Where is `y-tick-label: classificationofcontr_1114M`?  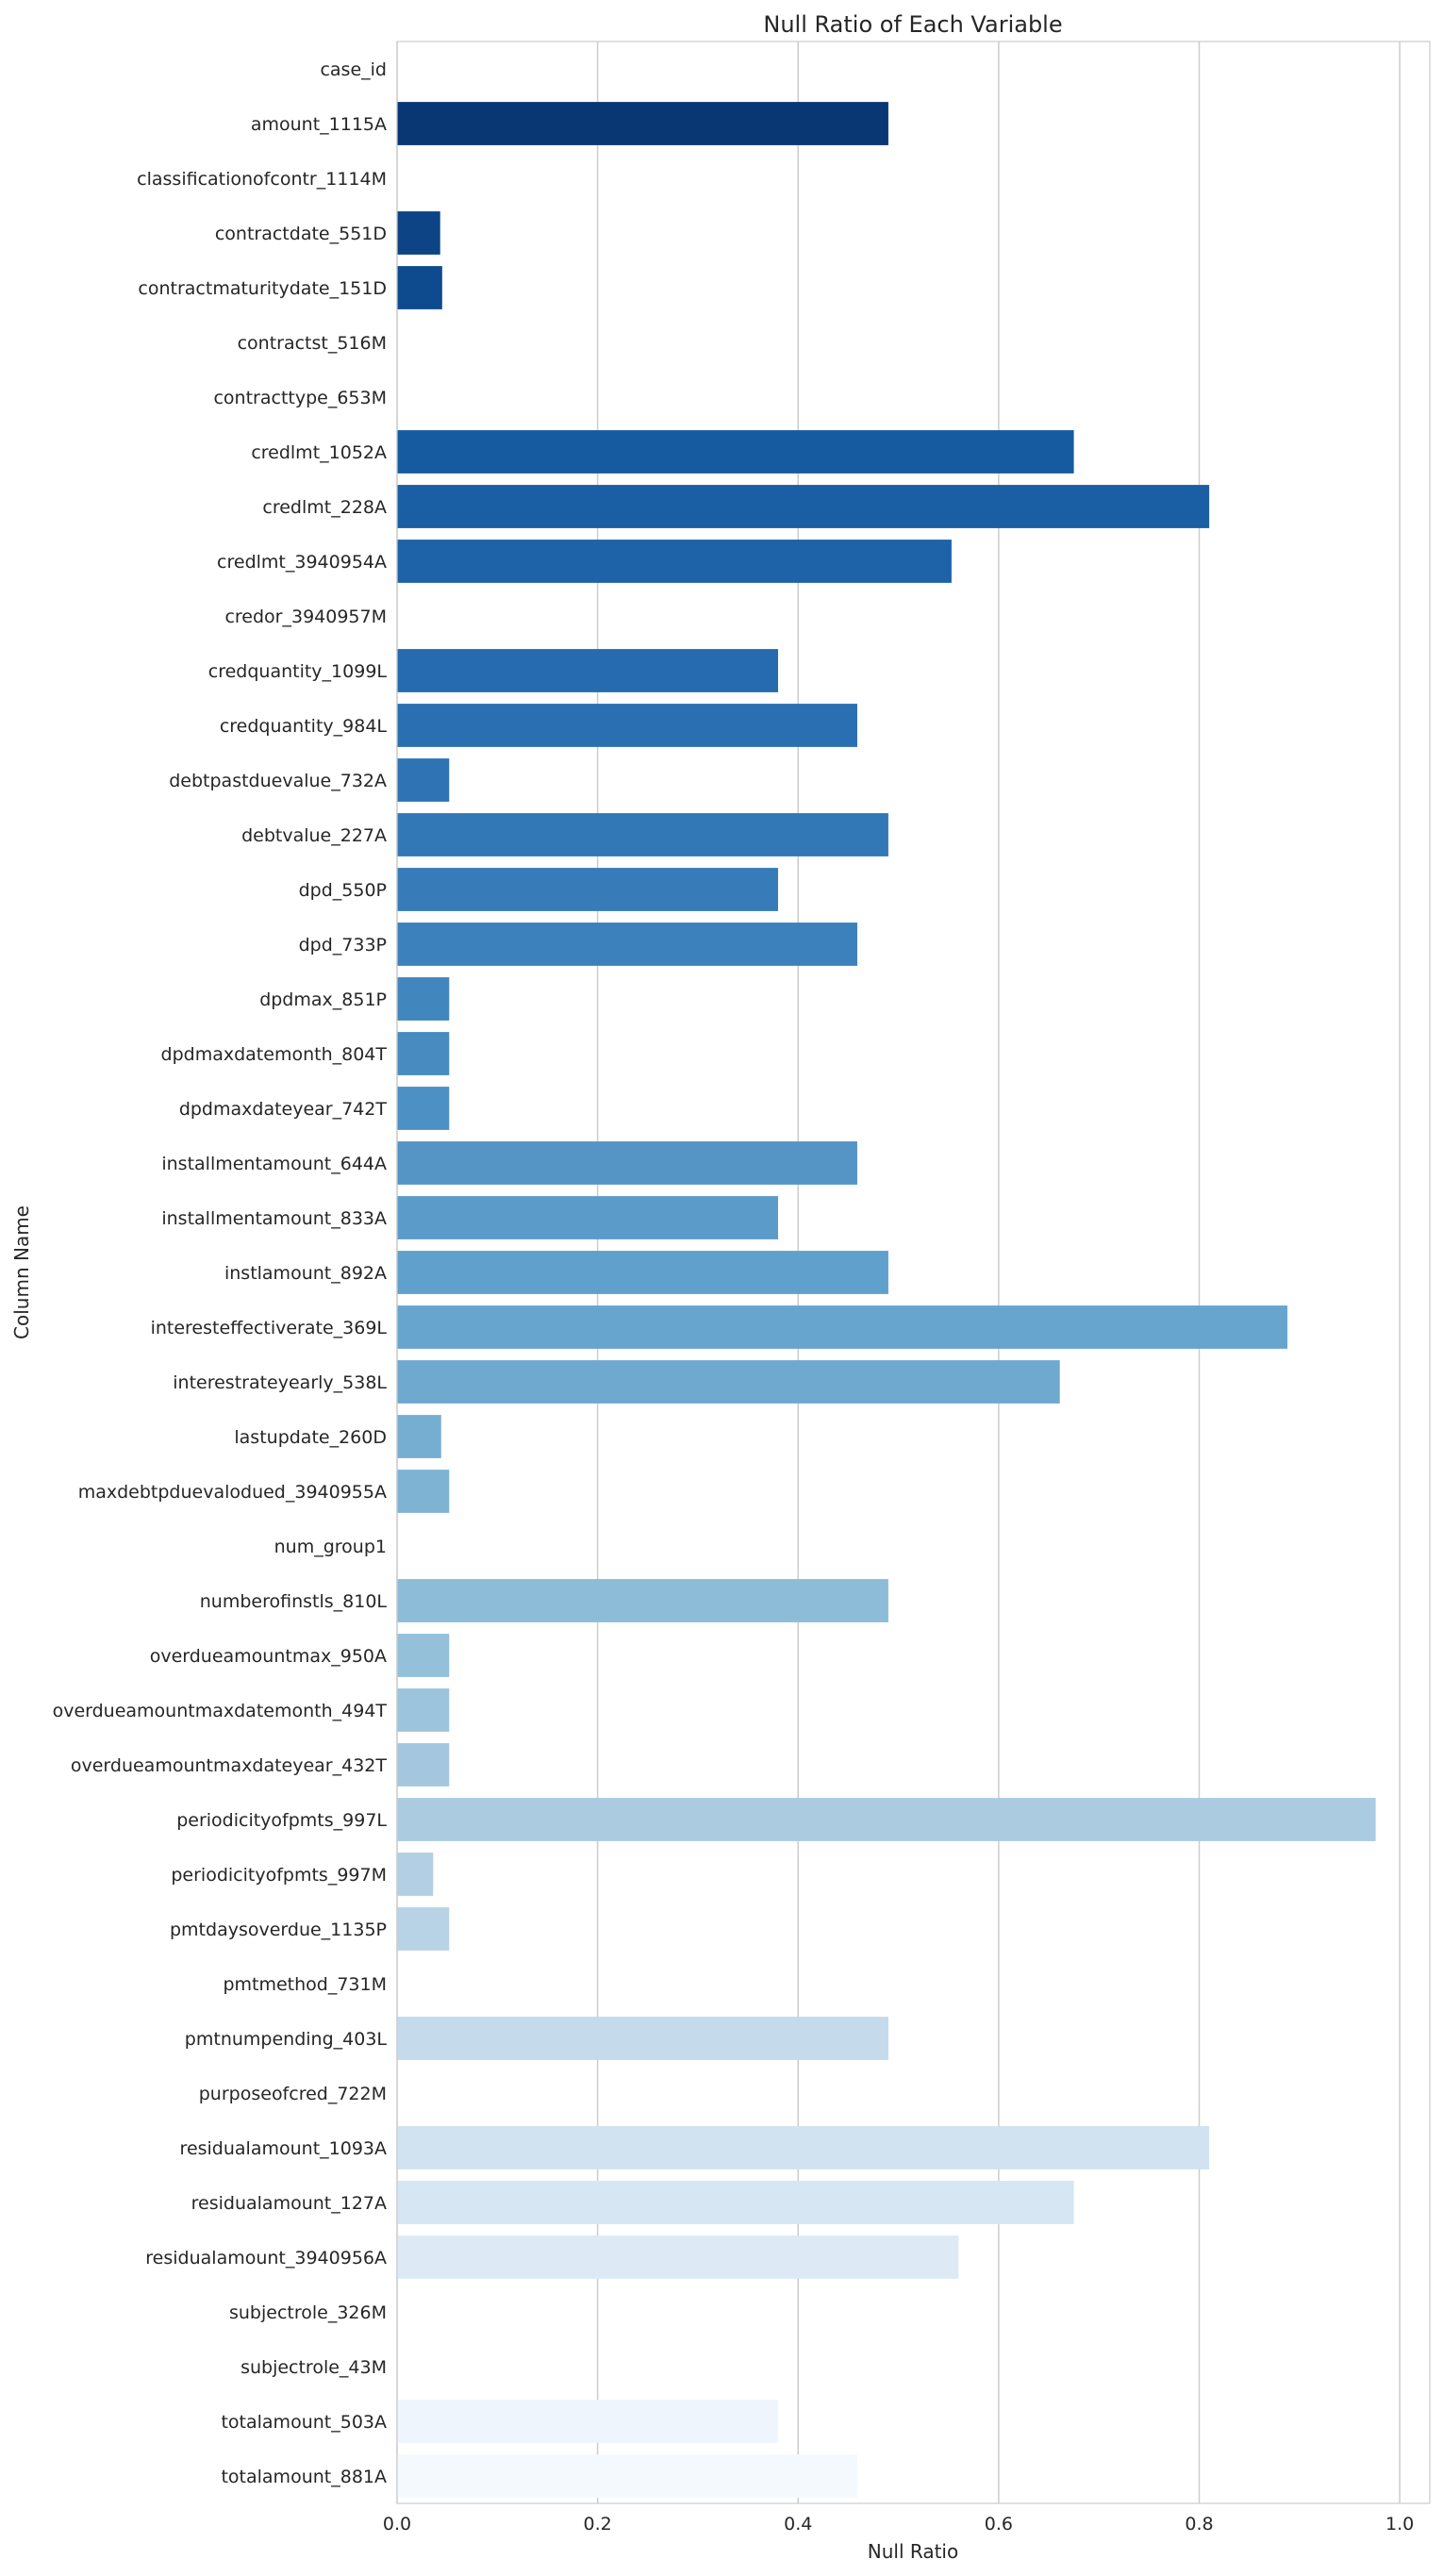
y-tick-label: classificationofcontr_1114M is located at coordinates (262, 180).